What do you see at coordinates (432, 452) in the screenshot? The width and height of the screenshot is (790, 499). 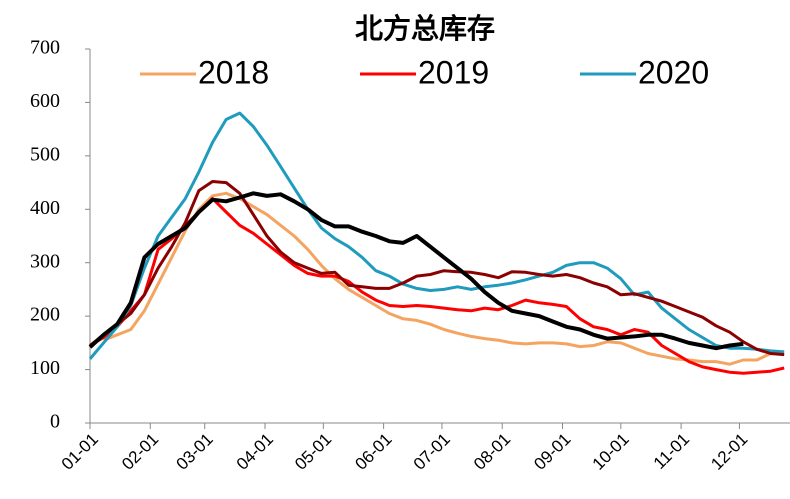 I see `x-tick-label: 07-01` at bounding box center [432, 452].